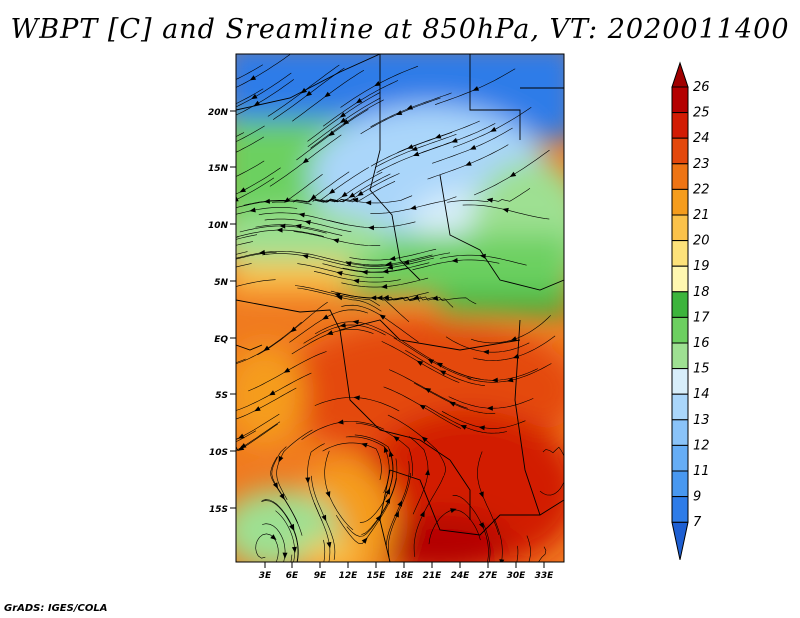  Describe the element at coordinates (701, 292) in the screenshot. I see `colorbar-label: 18` at that location.